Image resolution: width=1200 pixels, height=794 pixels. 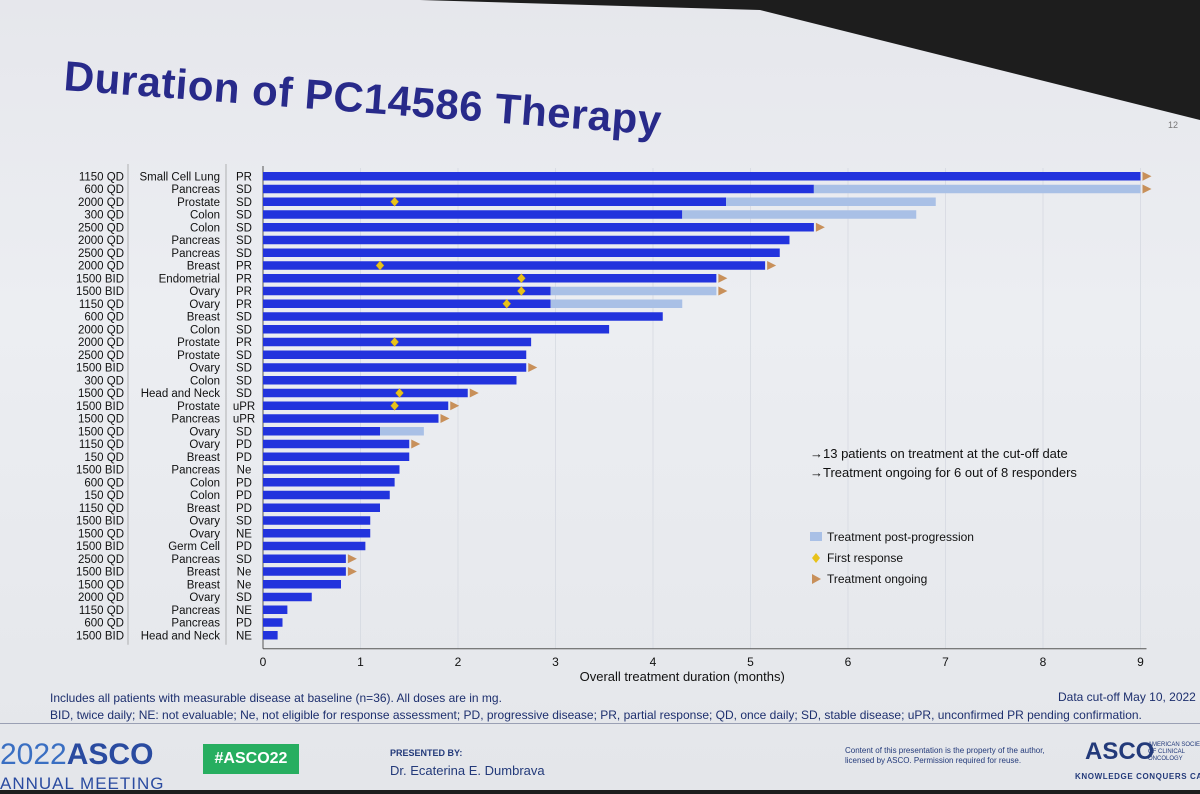 I want to click on x-tick-label: 4, so click(x=653, y=662).